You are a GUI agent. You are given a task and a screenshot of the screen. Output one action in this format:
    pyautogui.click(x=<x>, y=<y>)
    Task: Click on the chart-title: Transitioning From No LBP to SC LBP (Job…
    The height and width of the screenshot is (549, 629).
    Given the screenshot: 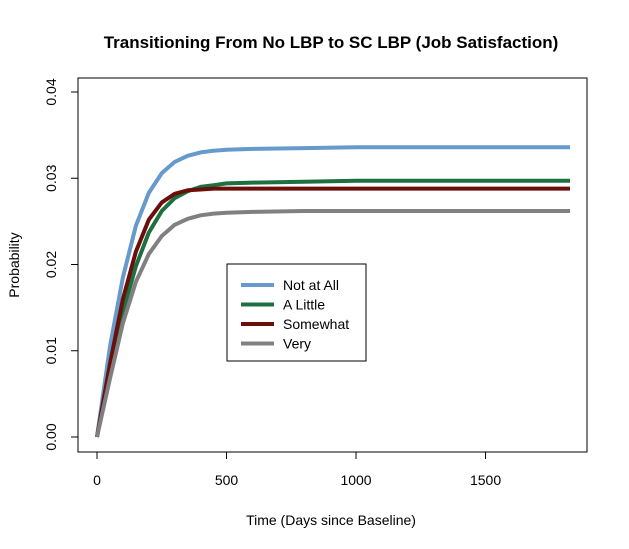 What is the action you would take?
    pyautogui.click(x=331, y=42)
    